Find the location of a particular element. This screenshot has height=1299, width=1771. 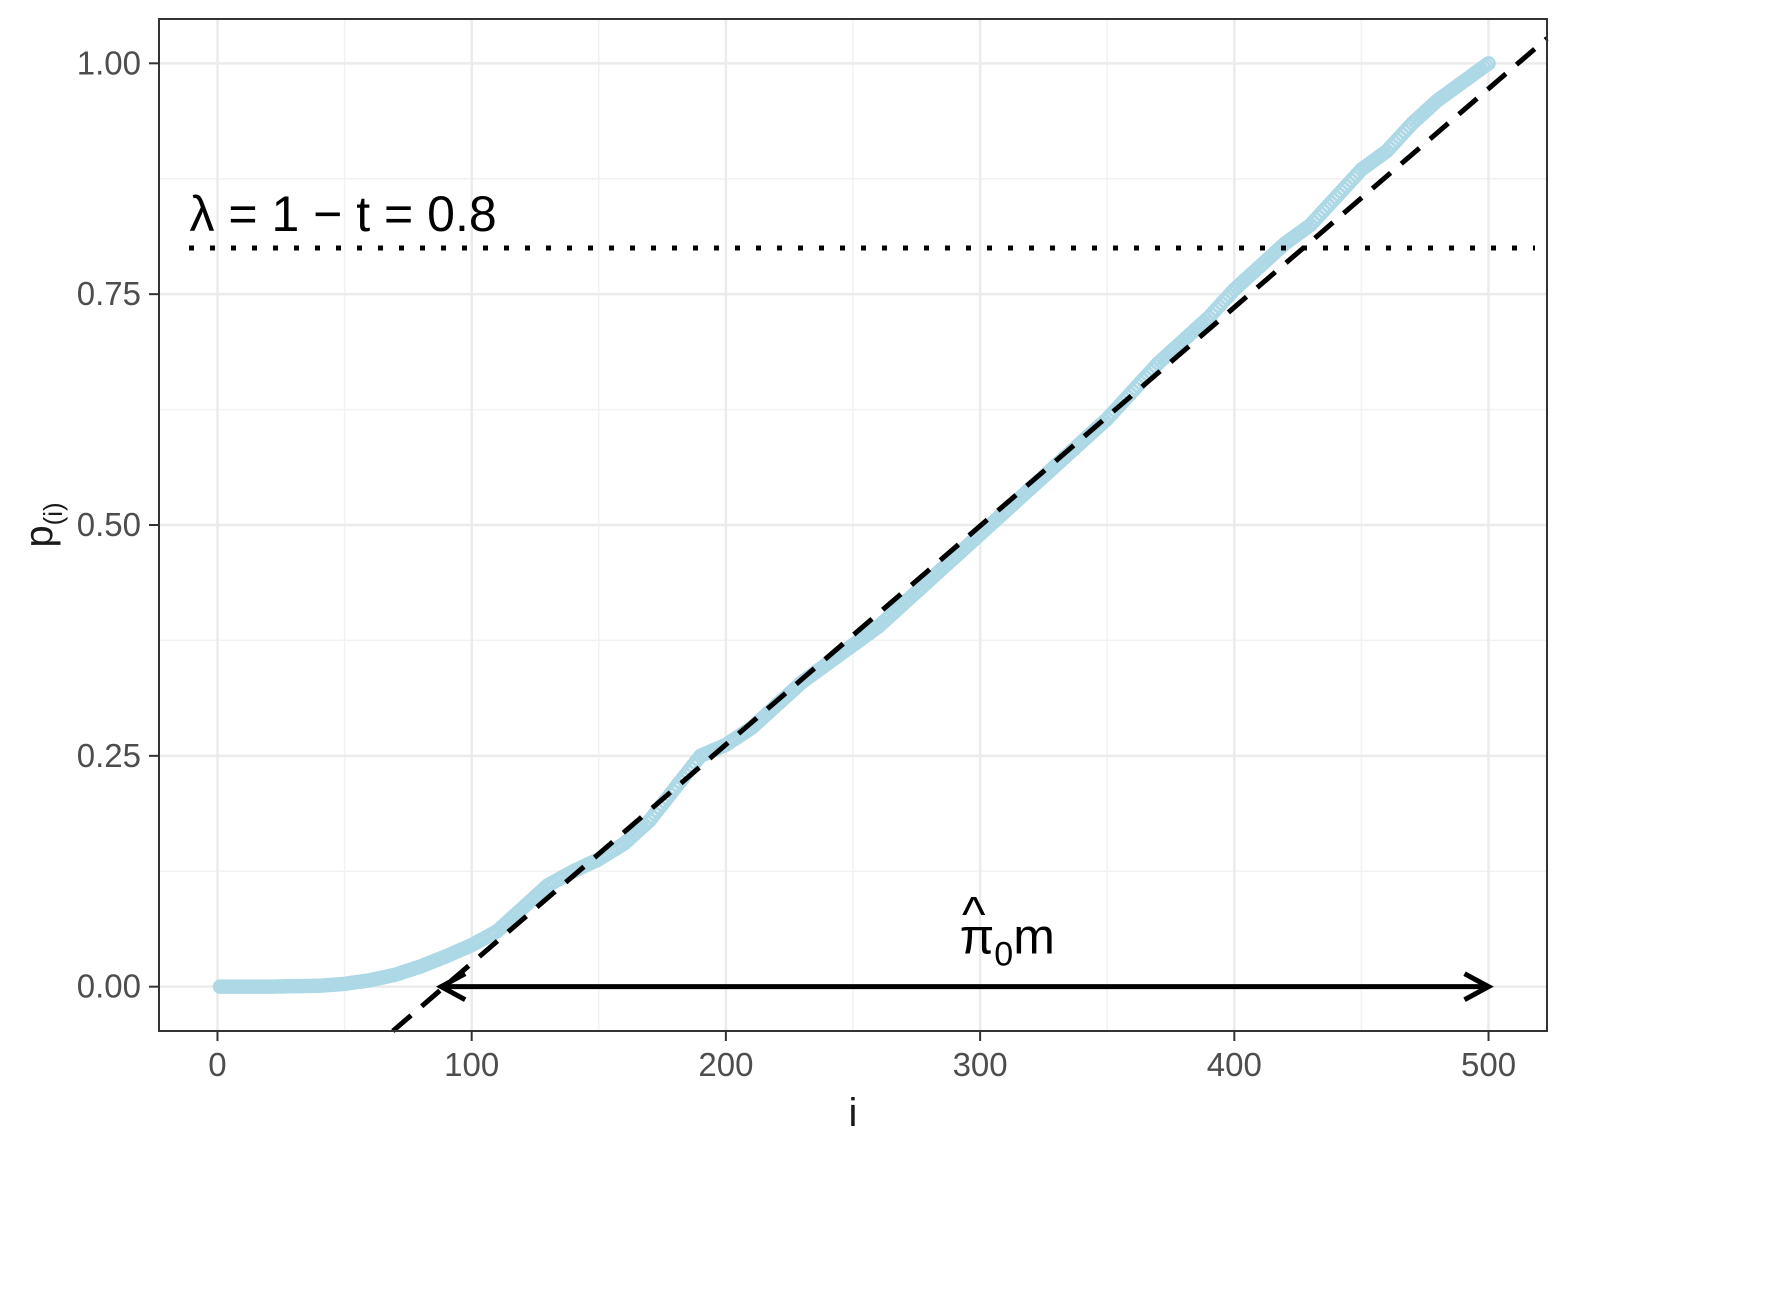

pi0m-label: π0m is located at coordinates (1007, 940).